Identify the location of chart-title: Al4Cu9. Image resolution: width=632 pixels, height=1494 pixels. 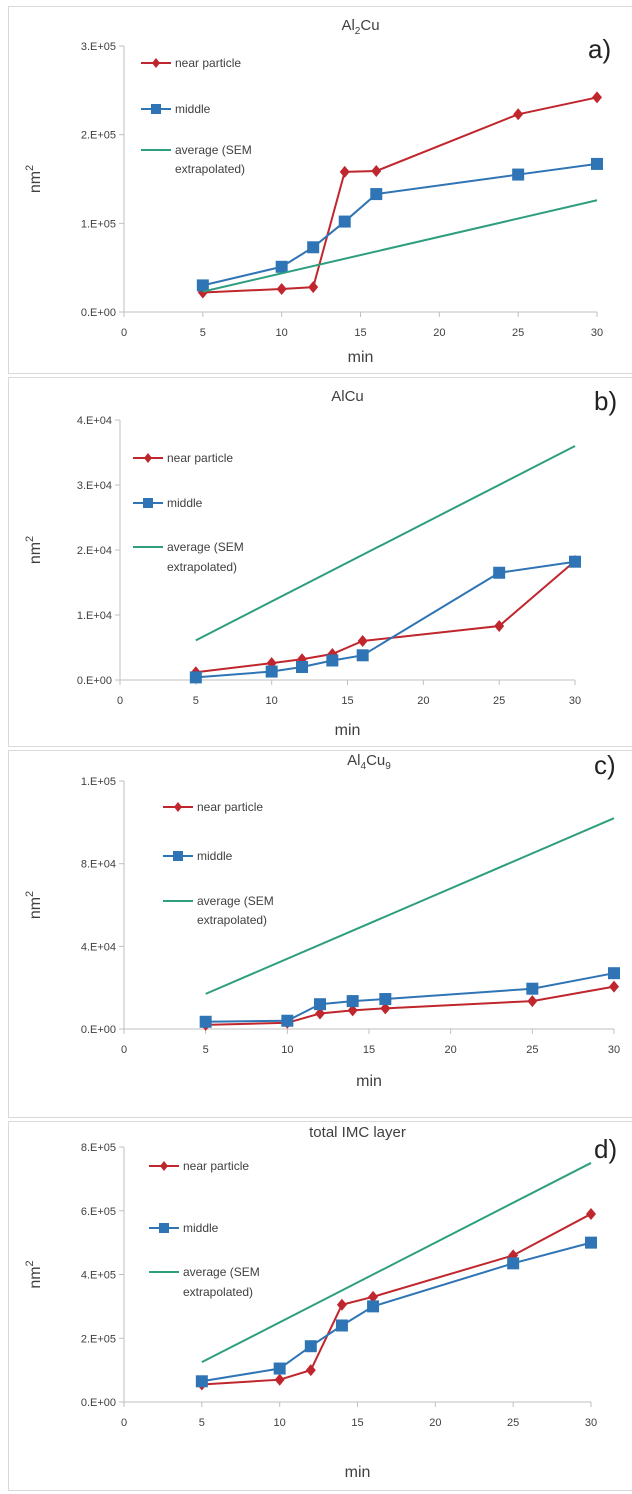
(369, 762).